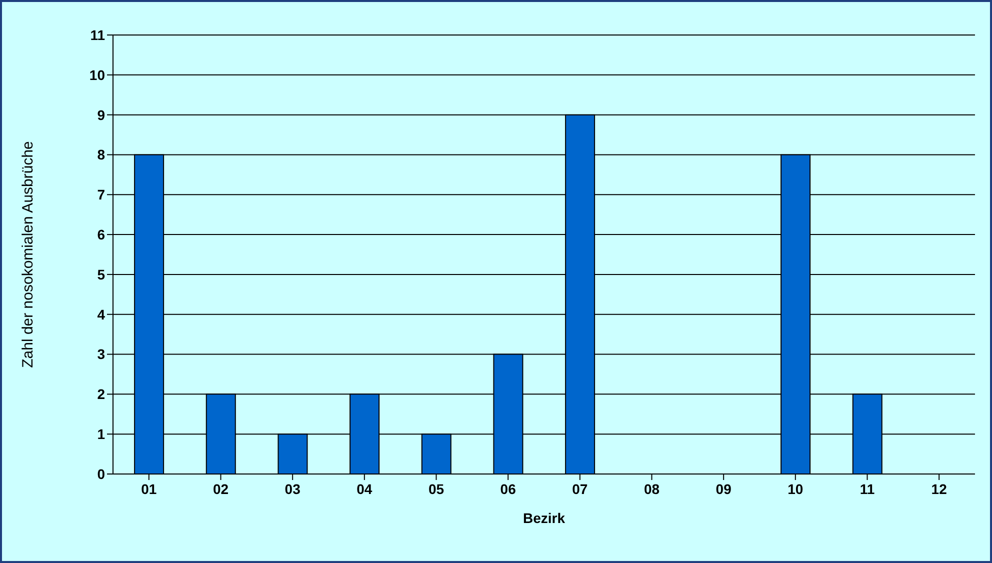 This screenshot has width=992, height=563. Describe the element at coordinates (101, 474) in the screenshot. I see `y-tick-label: 0` at that location.